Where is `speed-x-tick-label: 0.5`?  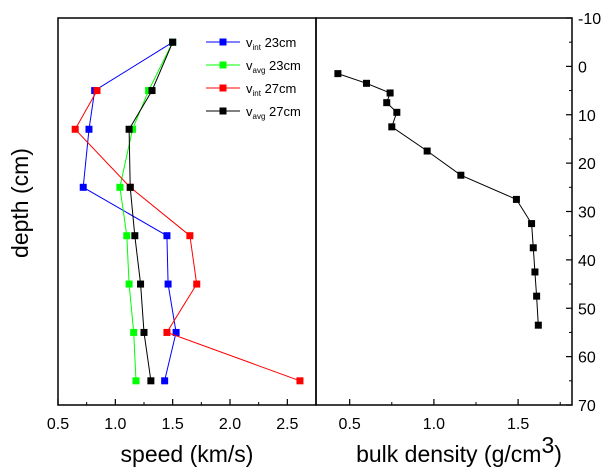
speed-x-tick-label: 0.5 is located at coordinates (58, 424).